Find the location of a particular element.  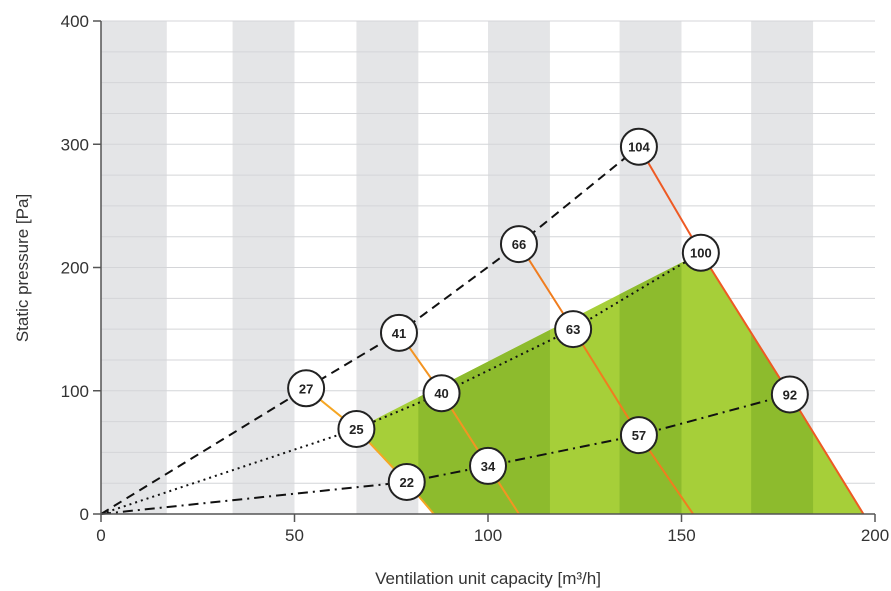

marker: 40 is located at coordinates (441, 393).